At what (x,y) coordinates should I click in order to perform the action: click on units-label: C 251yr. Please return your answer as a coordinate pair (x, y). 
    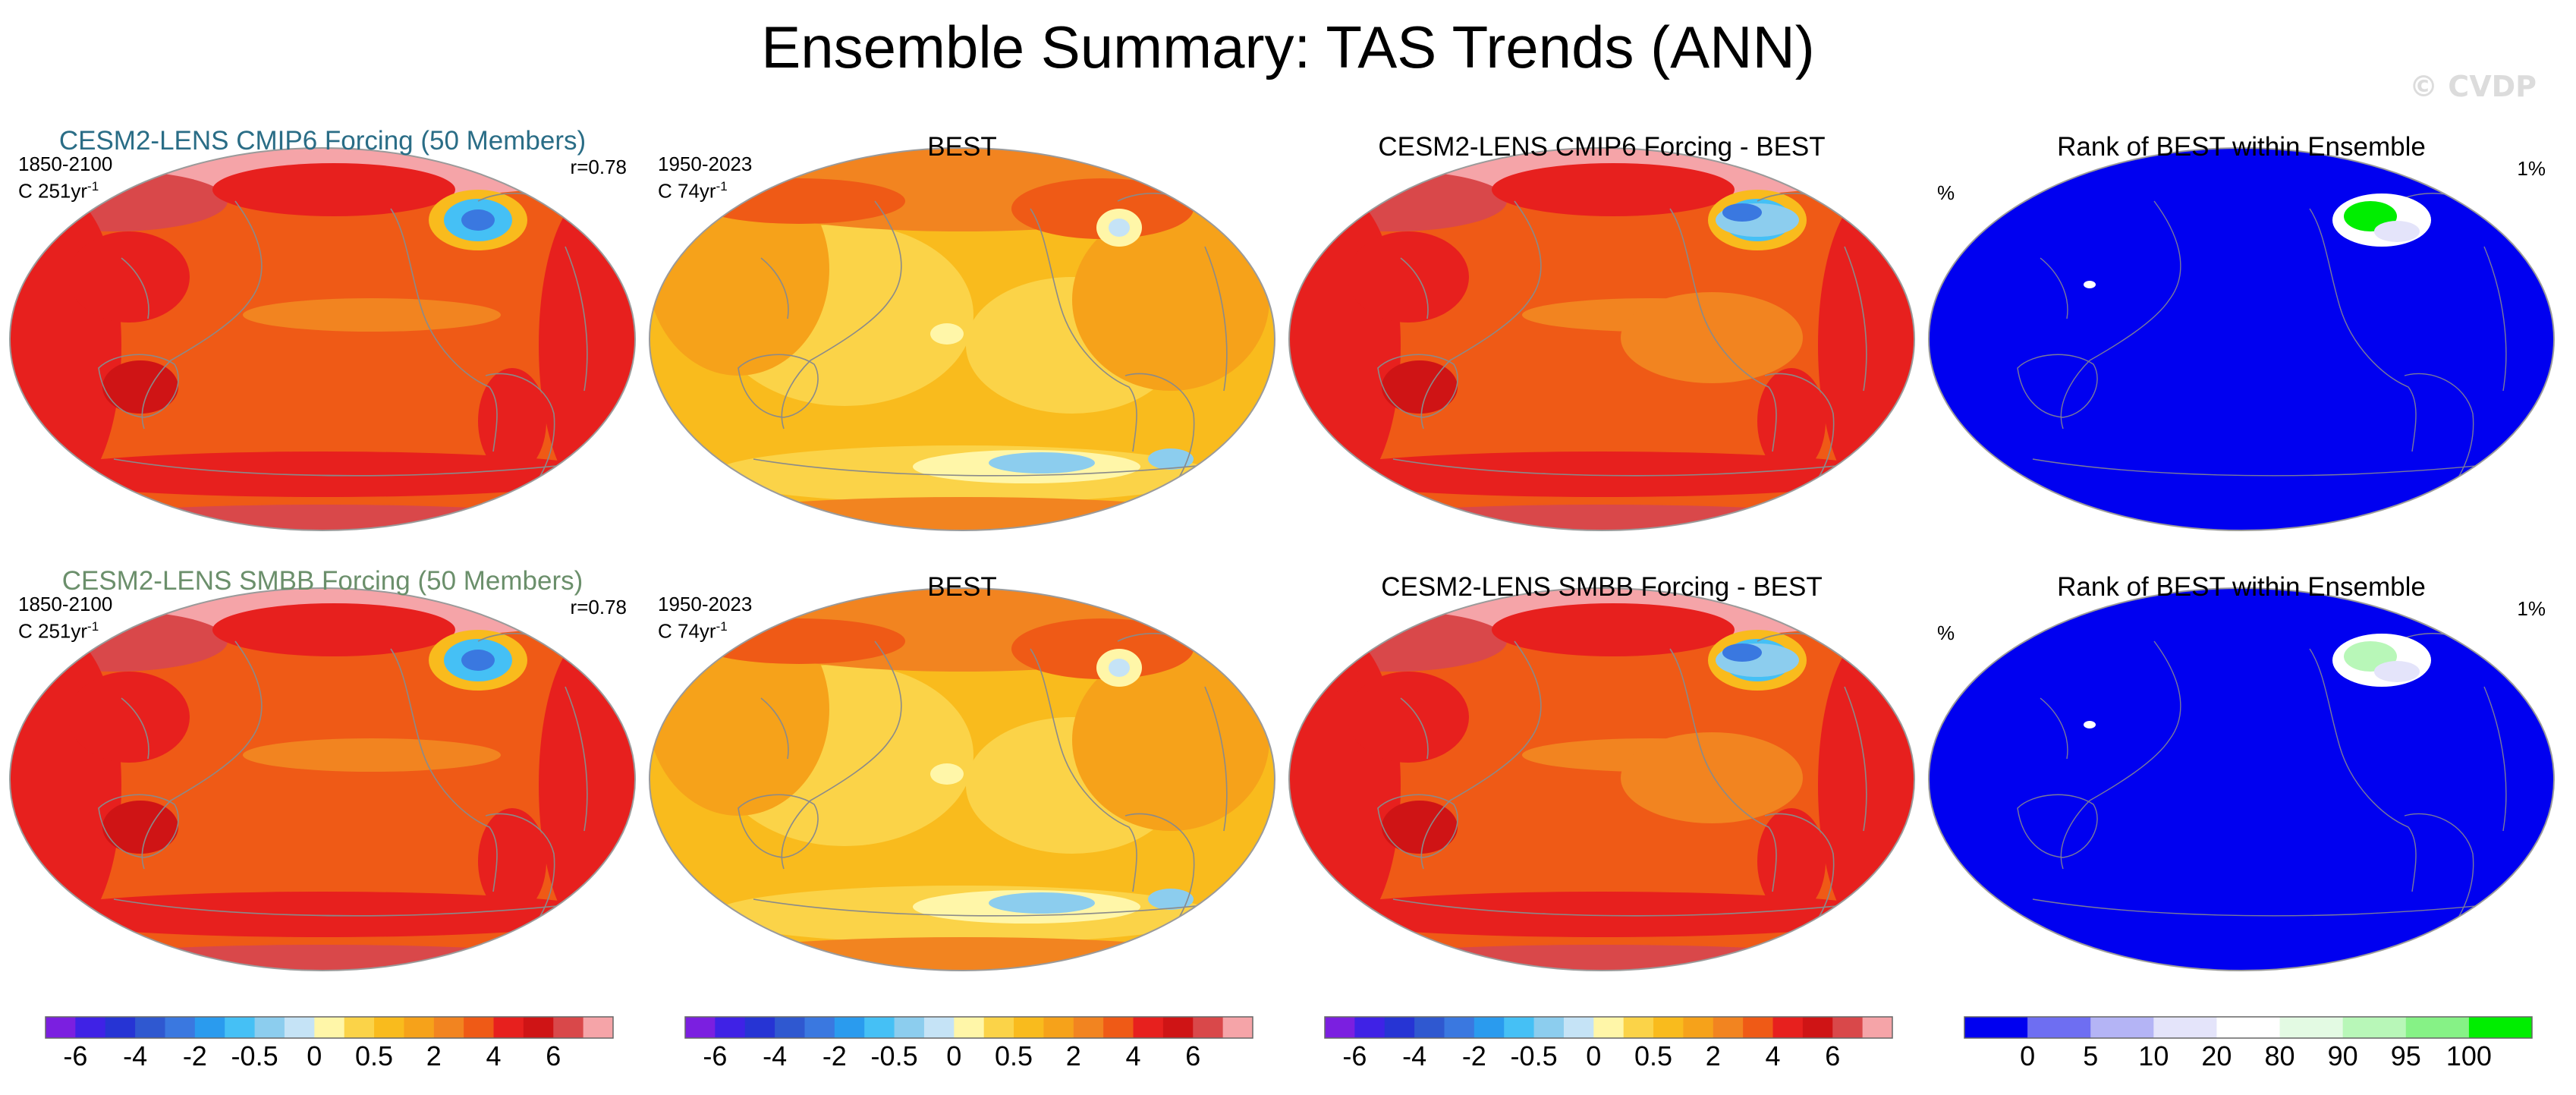
    Looking at the image, I should click on (53, 631).